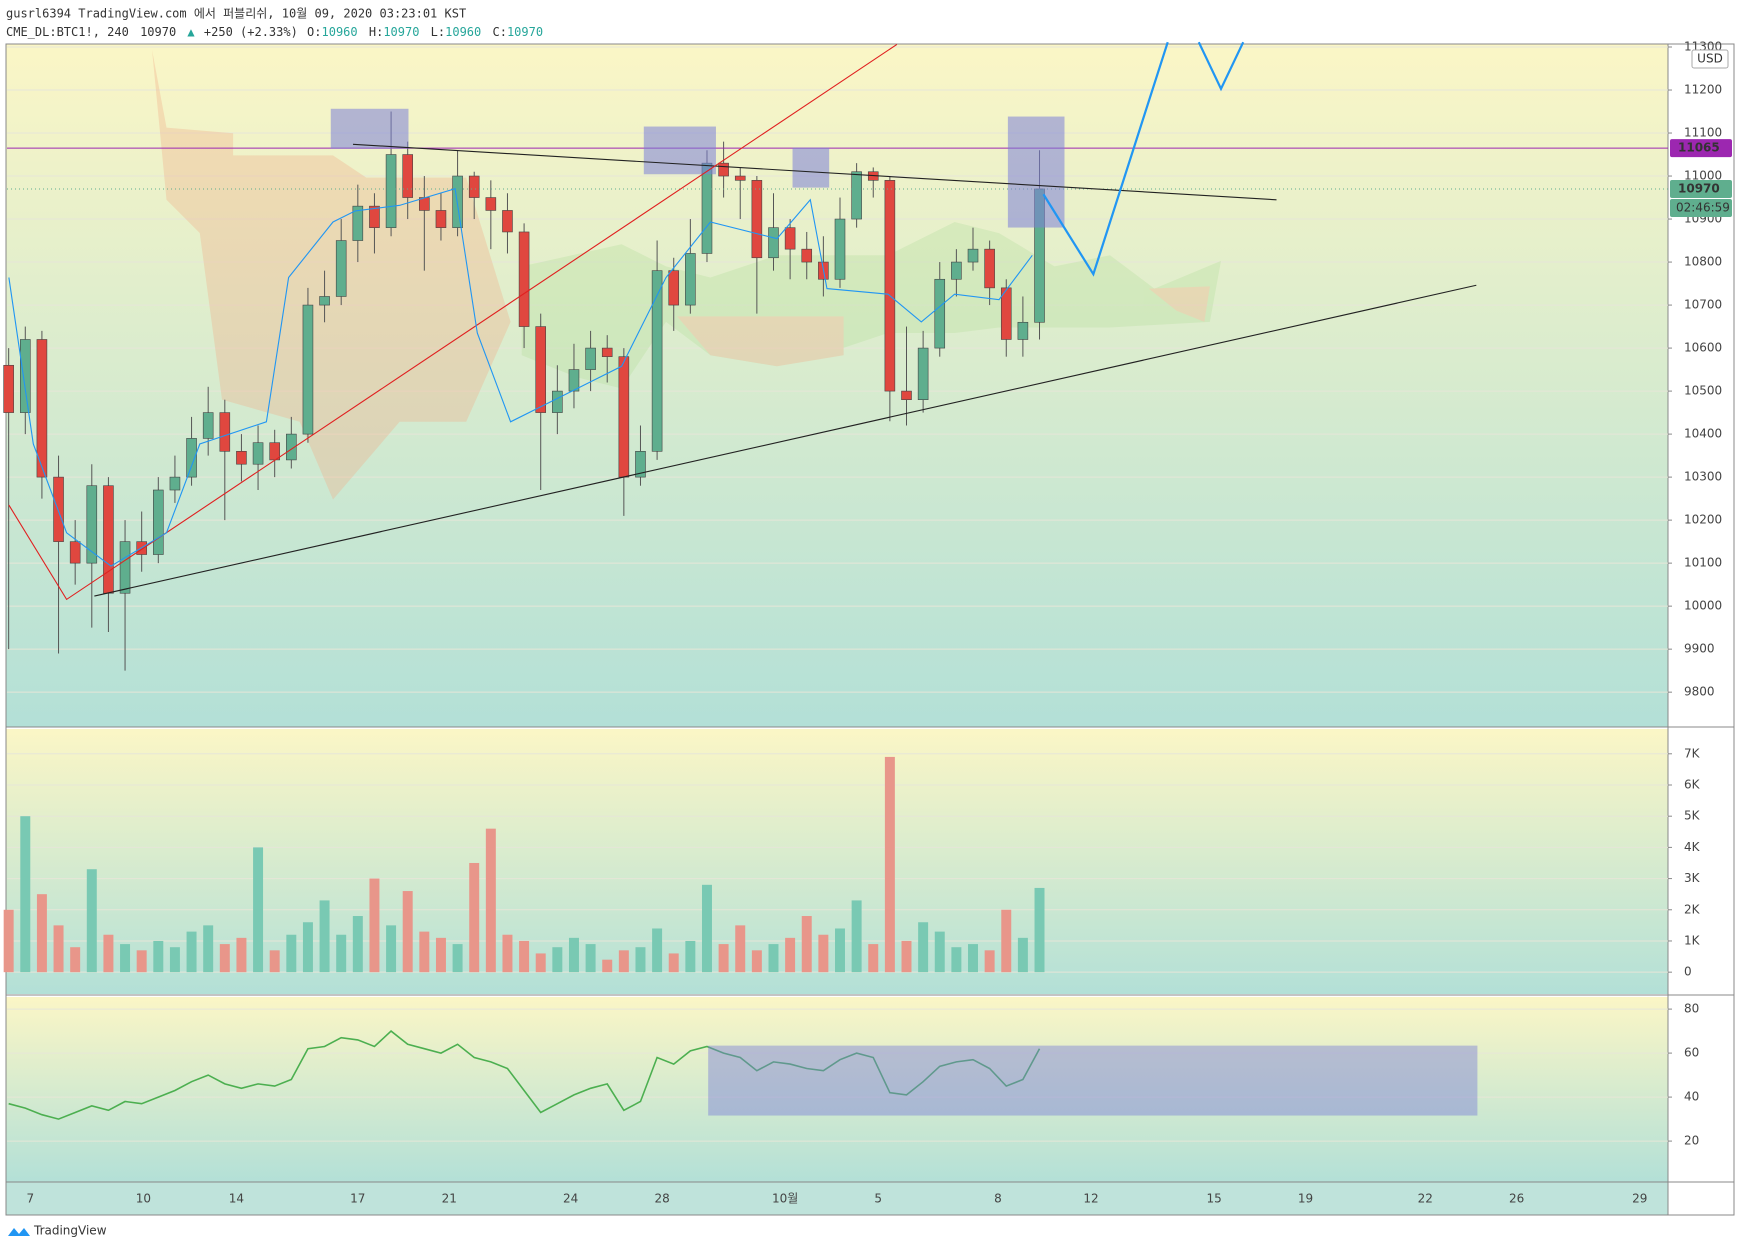 The height and width of the screenshot is (1248, 1740). What do you see at coordinates (1692, 878) in the screenshot?
I see `y-tick-label: 3K` at bounding box center [1692, 878].